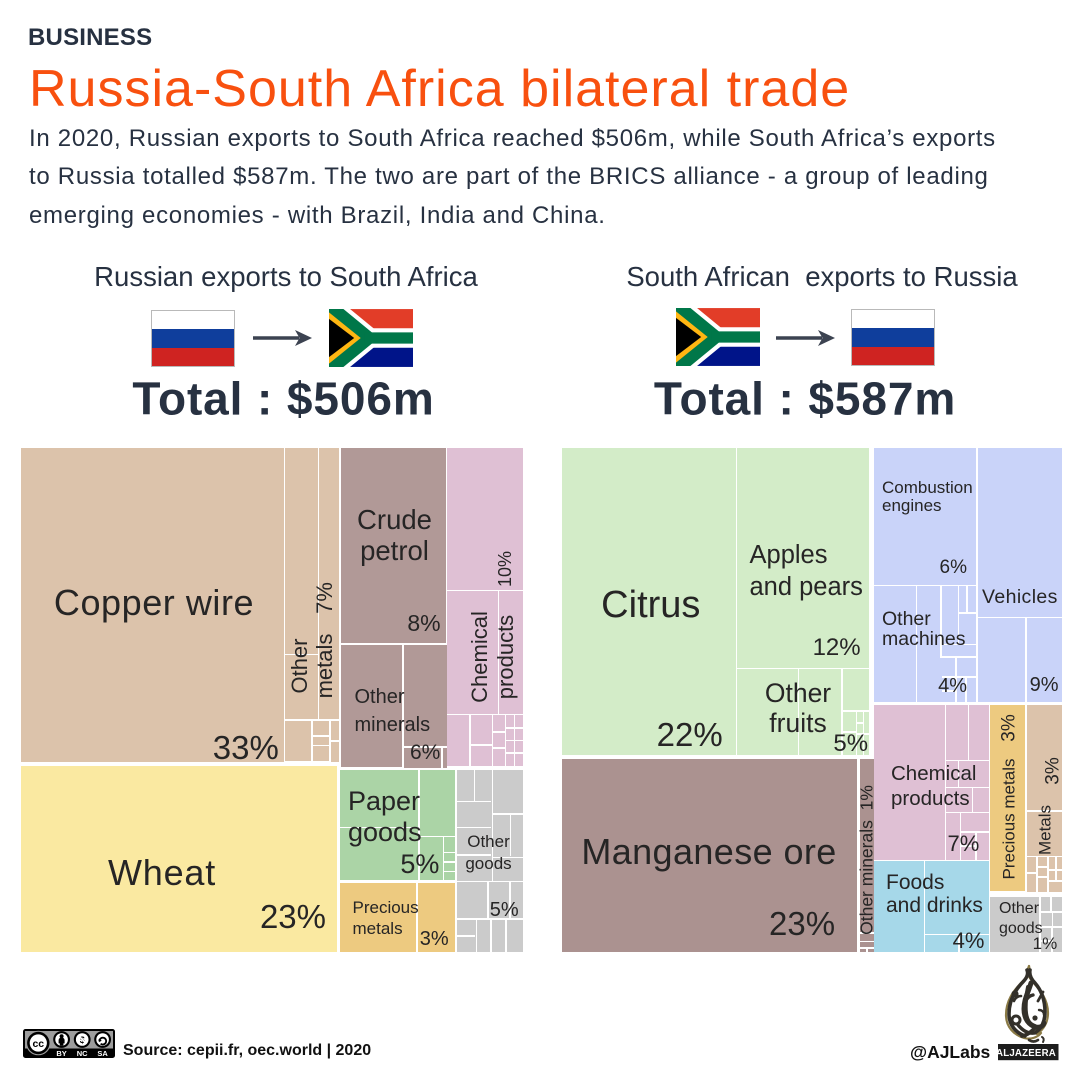 Image resolution: width=1081 pixels, height=1080 pixels. Describe the element at coordinates (38, 1044) in the screenshot. I see `svg-text: cc` at that location.